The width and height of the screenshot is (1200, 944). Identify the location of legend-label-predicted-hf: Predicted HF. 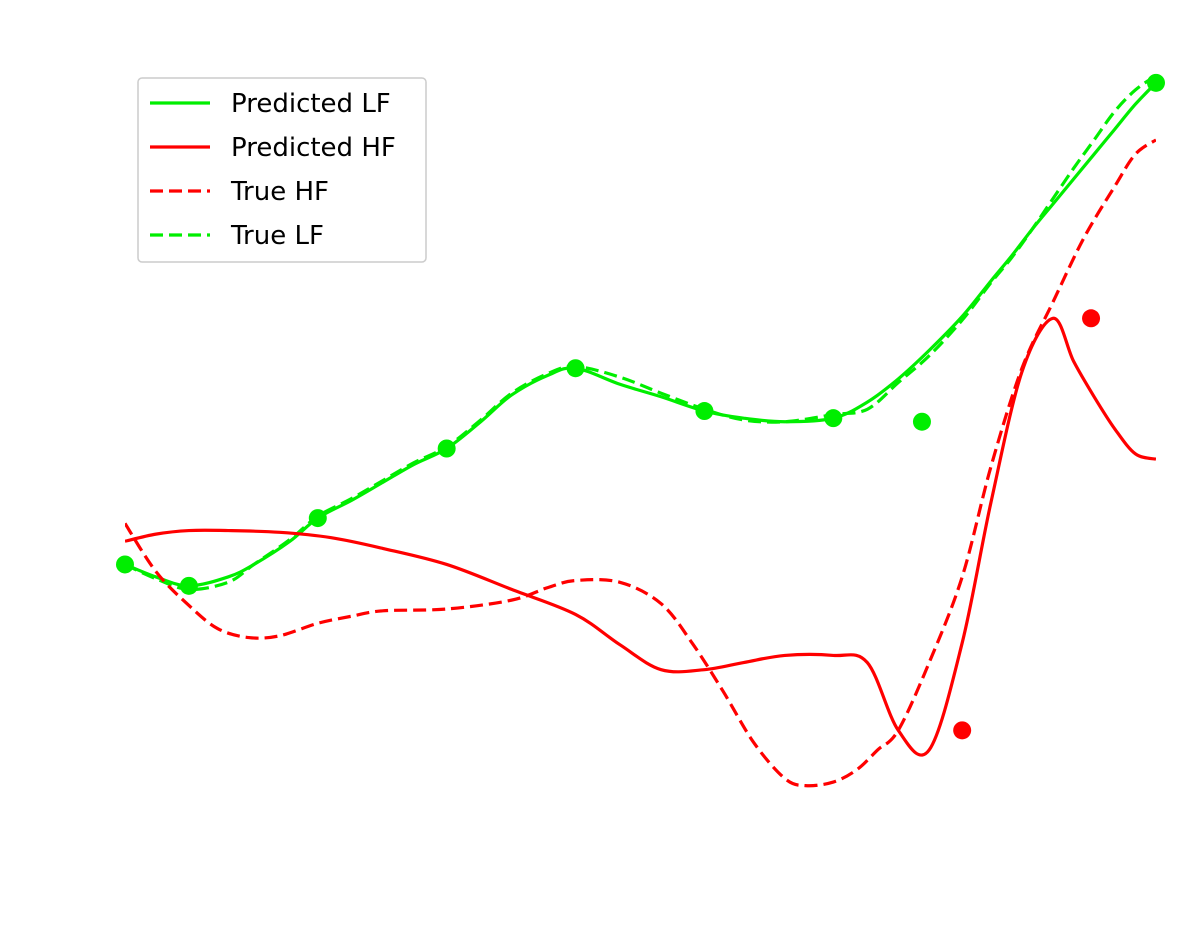
(313, 148).